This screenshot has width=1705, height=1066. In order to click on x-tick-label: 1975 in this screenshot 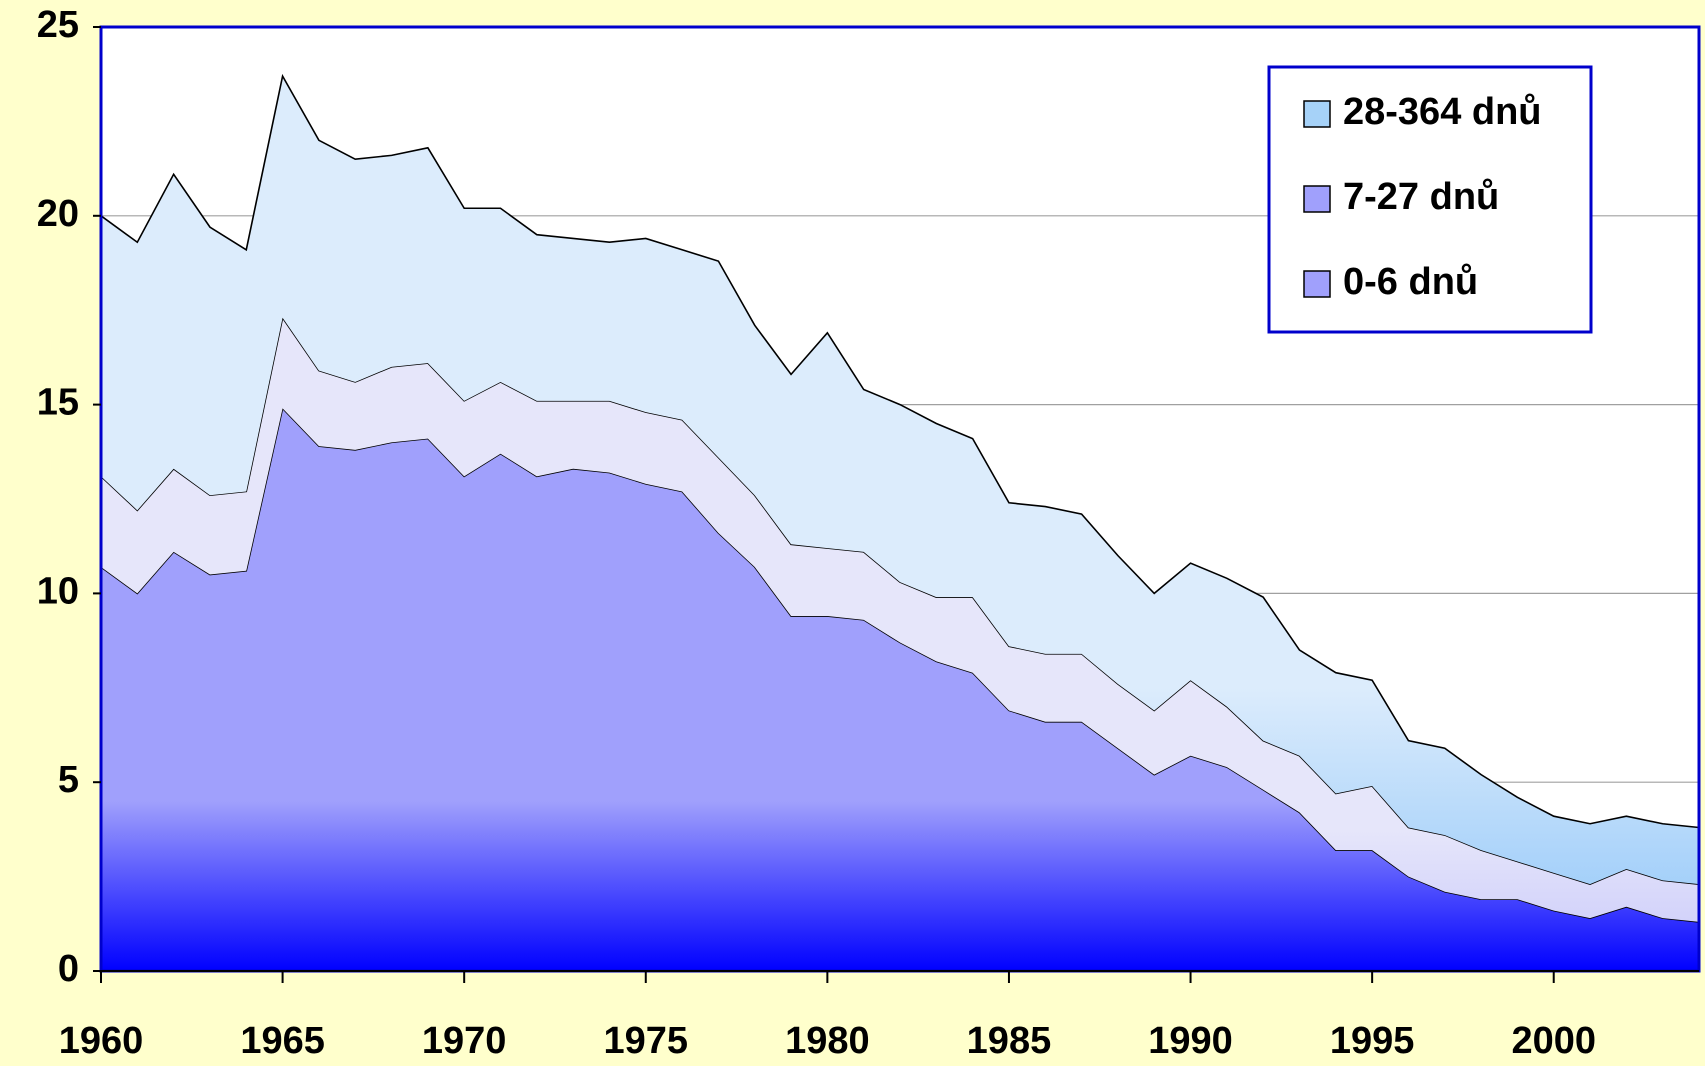, I will do `click(645, 1041)`.